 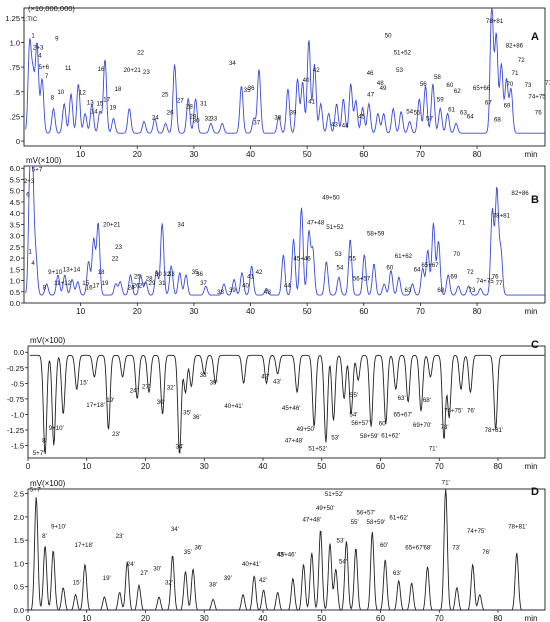 What do you see at coordinates (29, 181) in the screenshot?
I see `peak-label: 2+3` at bounding box center [29, 181].